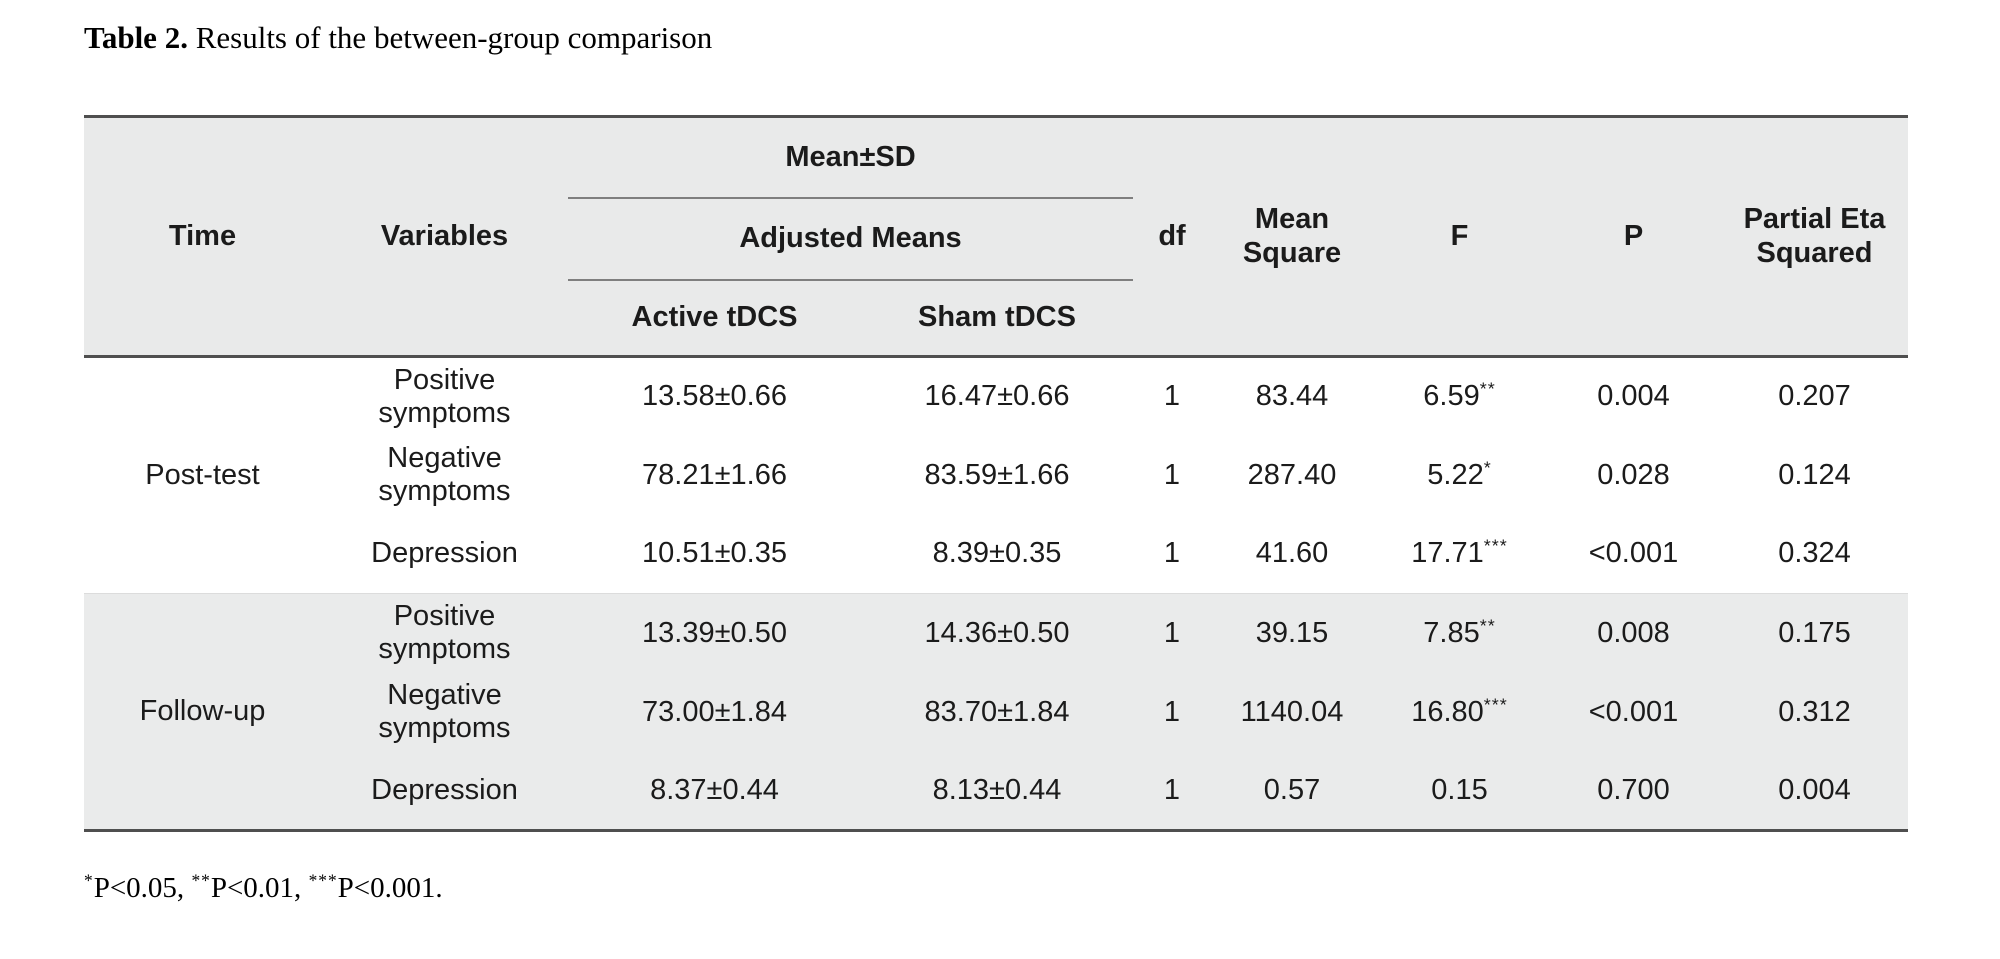 The height and width of the screenshot is (959, 2000). I want to click on f-value: 17.71, so click(1447, 553).